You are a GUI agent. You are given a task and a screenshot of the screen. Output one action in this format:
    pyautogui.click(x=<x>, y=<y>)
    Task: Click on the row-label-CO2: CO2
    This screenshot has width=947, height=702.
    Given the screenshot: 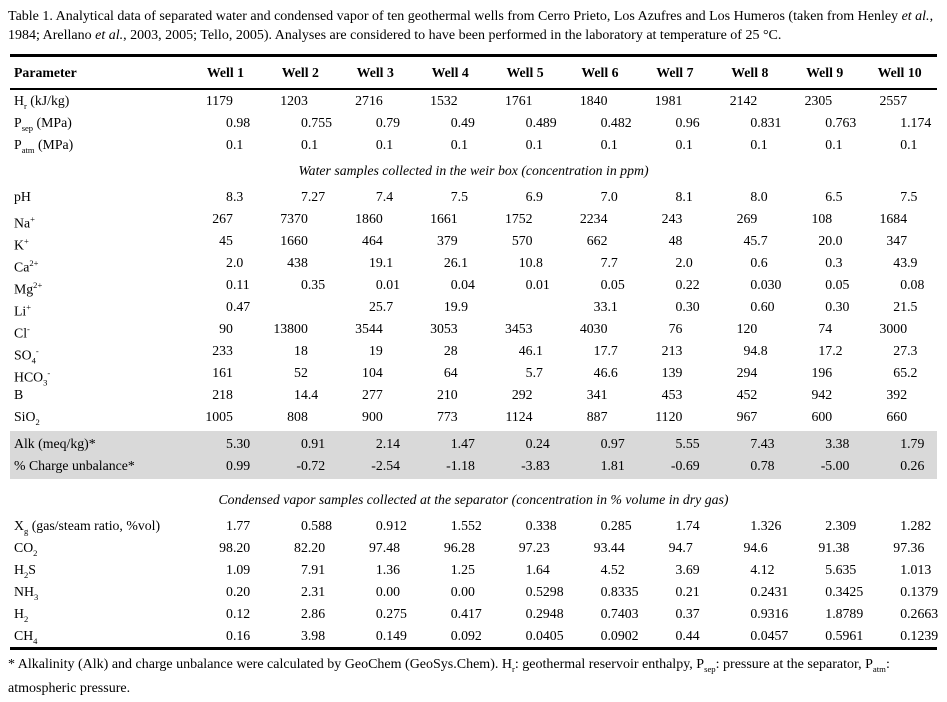 What is the action you would take?
    pyautogui.click(x=26, y=549)
    